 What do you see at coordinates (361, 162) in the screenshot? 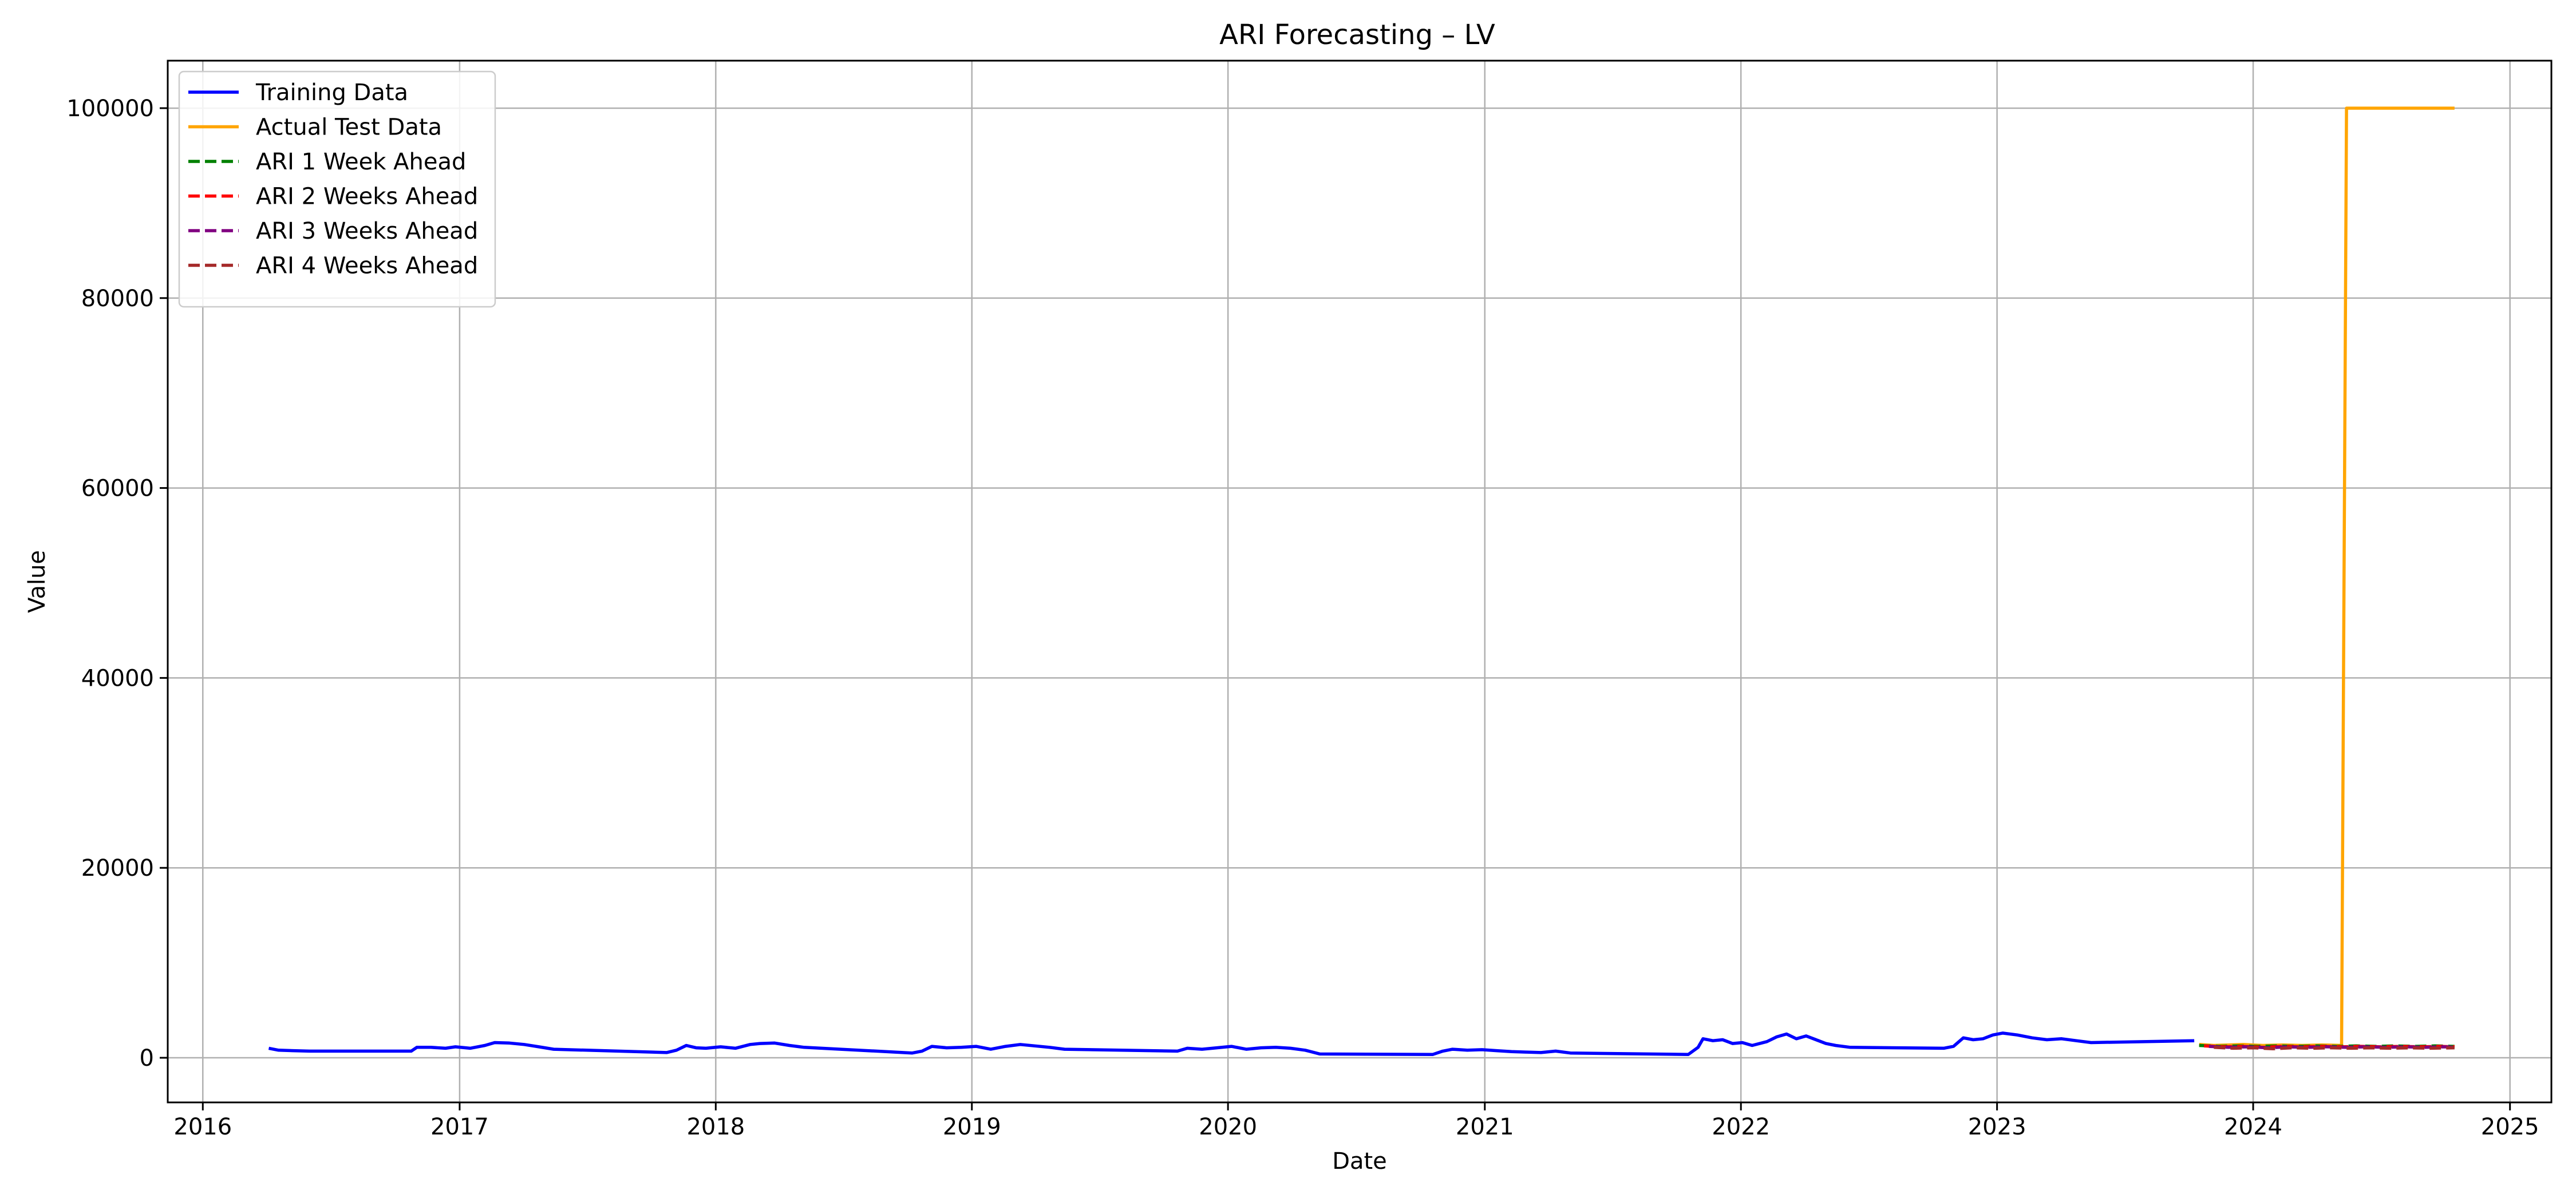
I see `legend-label: ARI 1 Week Ahead` at bounding box center [361, 162].